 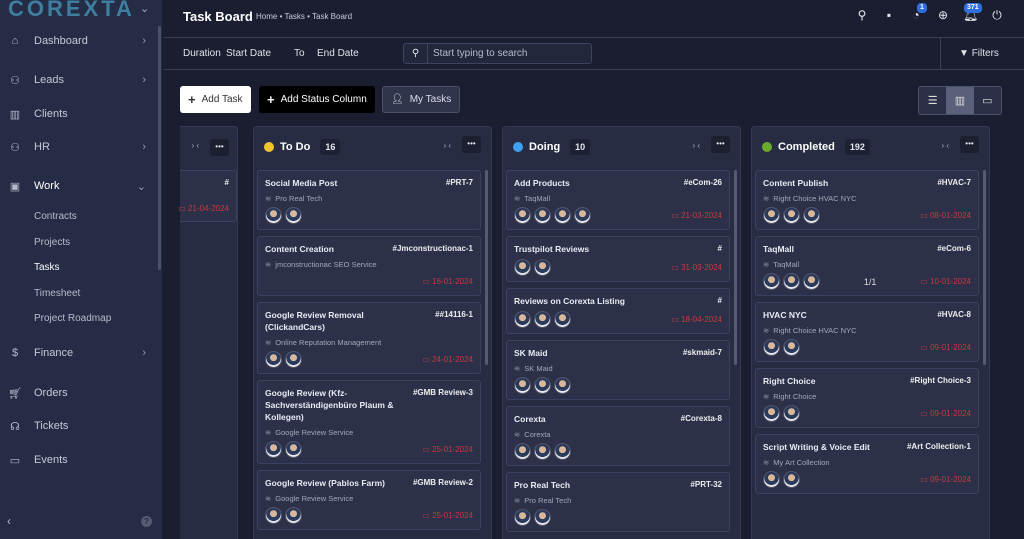 I want to click on start-date-input: Start Date, so click(x=249, y=53).